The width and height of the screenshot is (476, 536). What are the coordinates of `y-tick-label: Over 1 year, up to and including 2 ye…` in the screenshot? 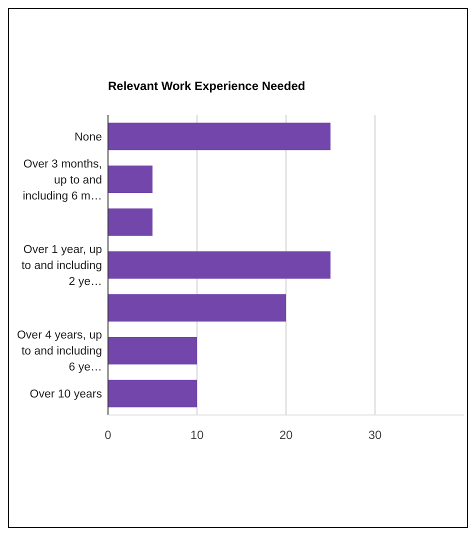 It's located at (61, 266).